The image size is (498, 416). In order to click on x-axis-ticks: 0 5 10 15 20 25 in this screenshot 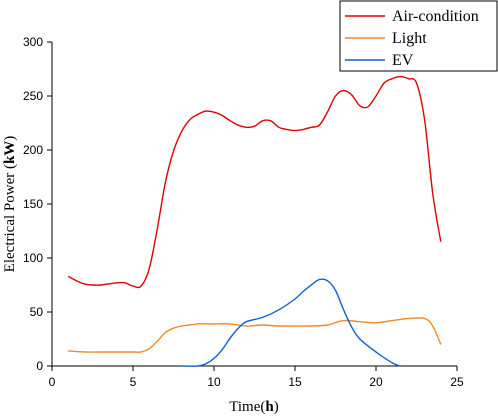, I will do `click(256, 377)`.